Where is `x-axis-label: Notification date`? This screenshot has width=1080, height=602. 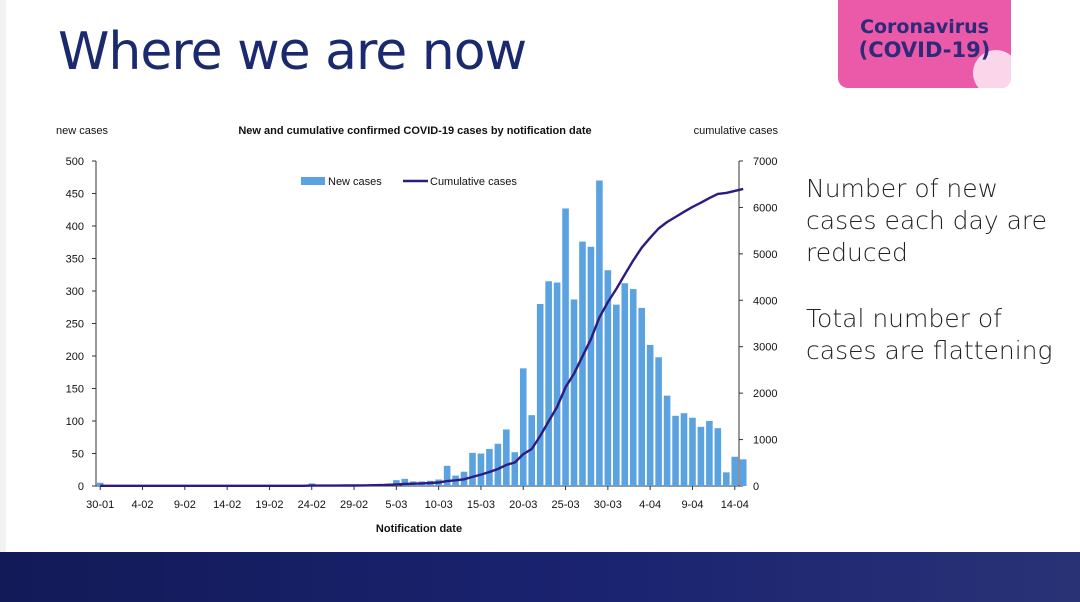 x-axis-label: Notification date is located at coordinates (419, 529).